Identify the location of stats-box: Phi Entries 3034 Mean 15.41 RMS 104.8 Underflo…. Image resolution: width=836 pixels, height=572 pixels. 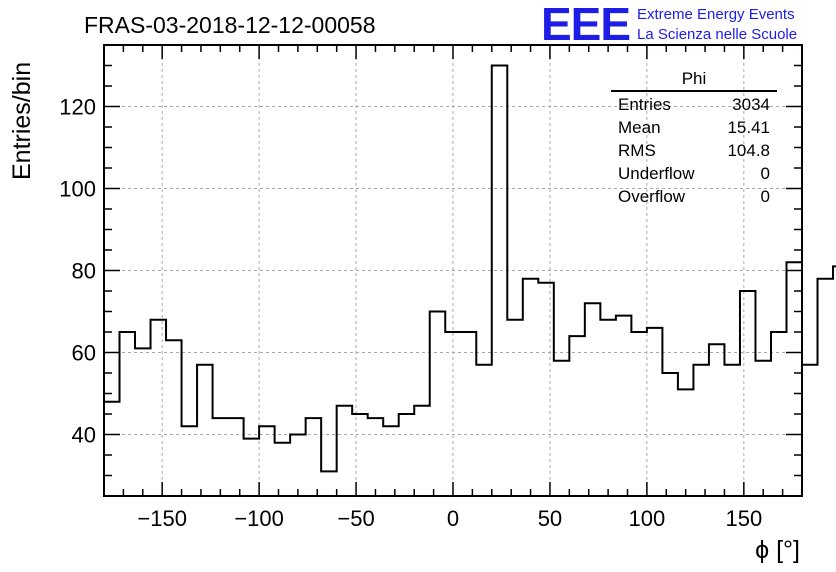
(694, 137).